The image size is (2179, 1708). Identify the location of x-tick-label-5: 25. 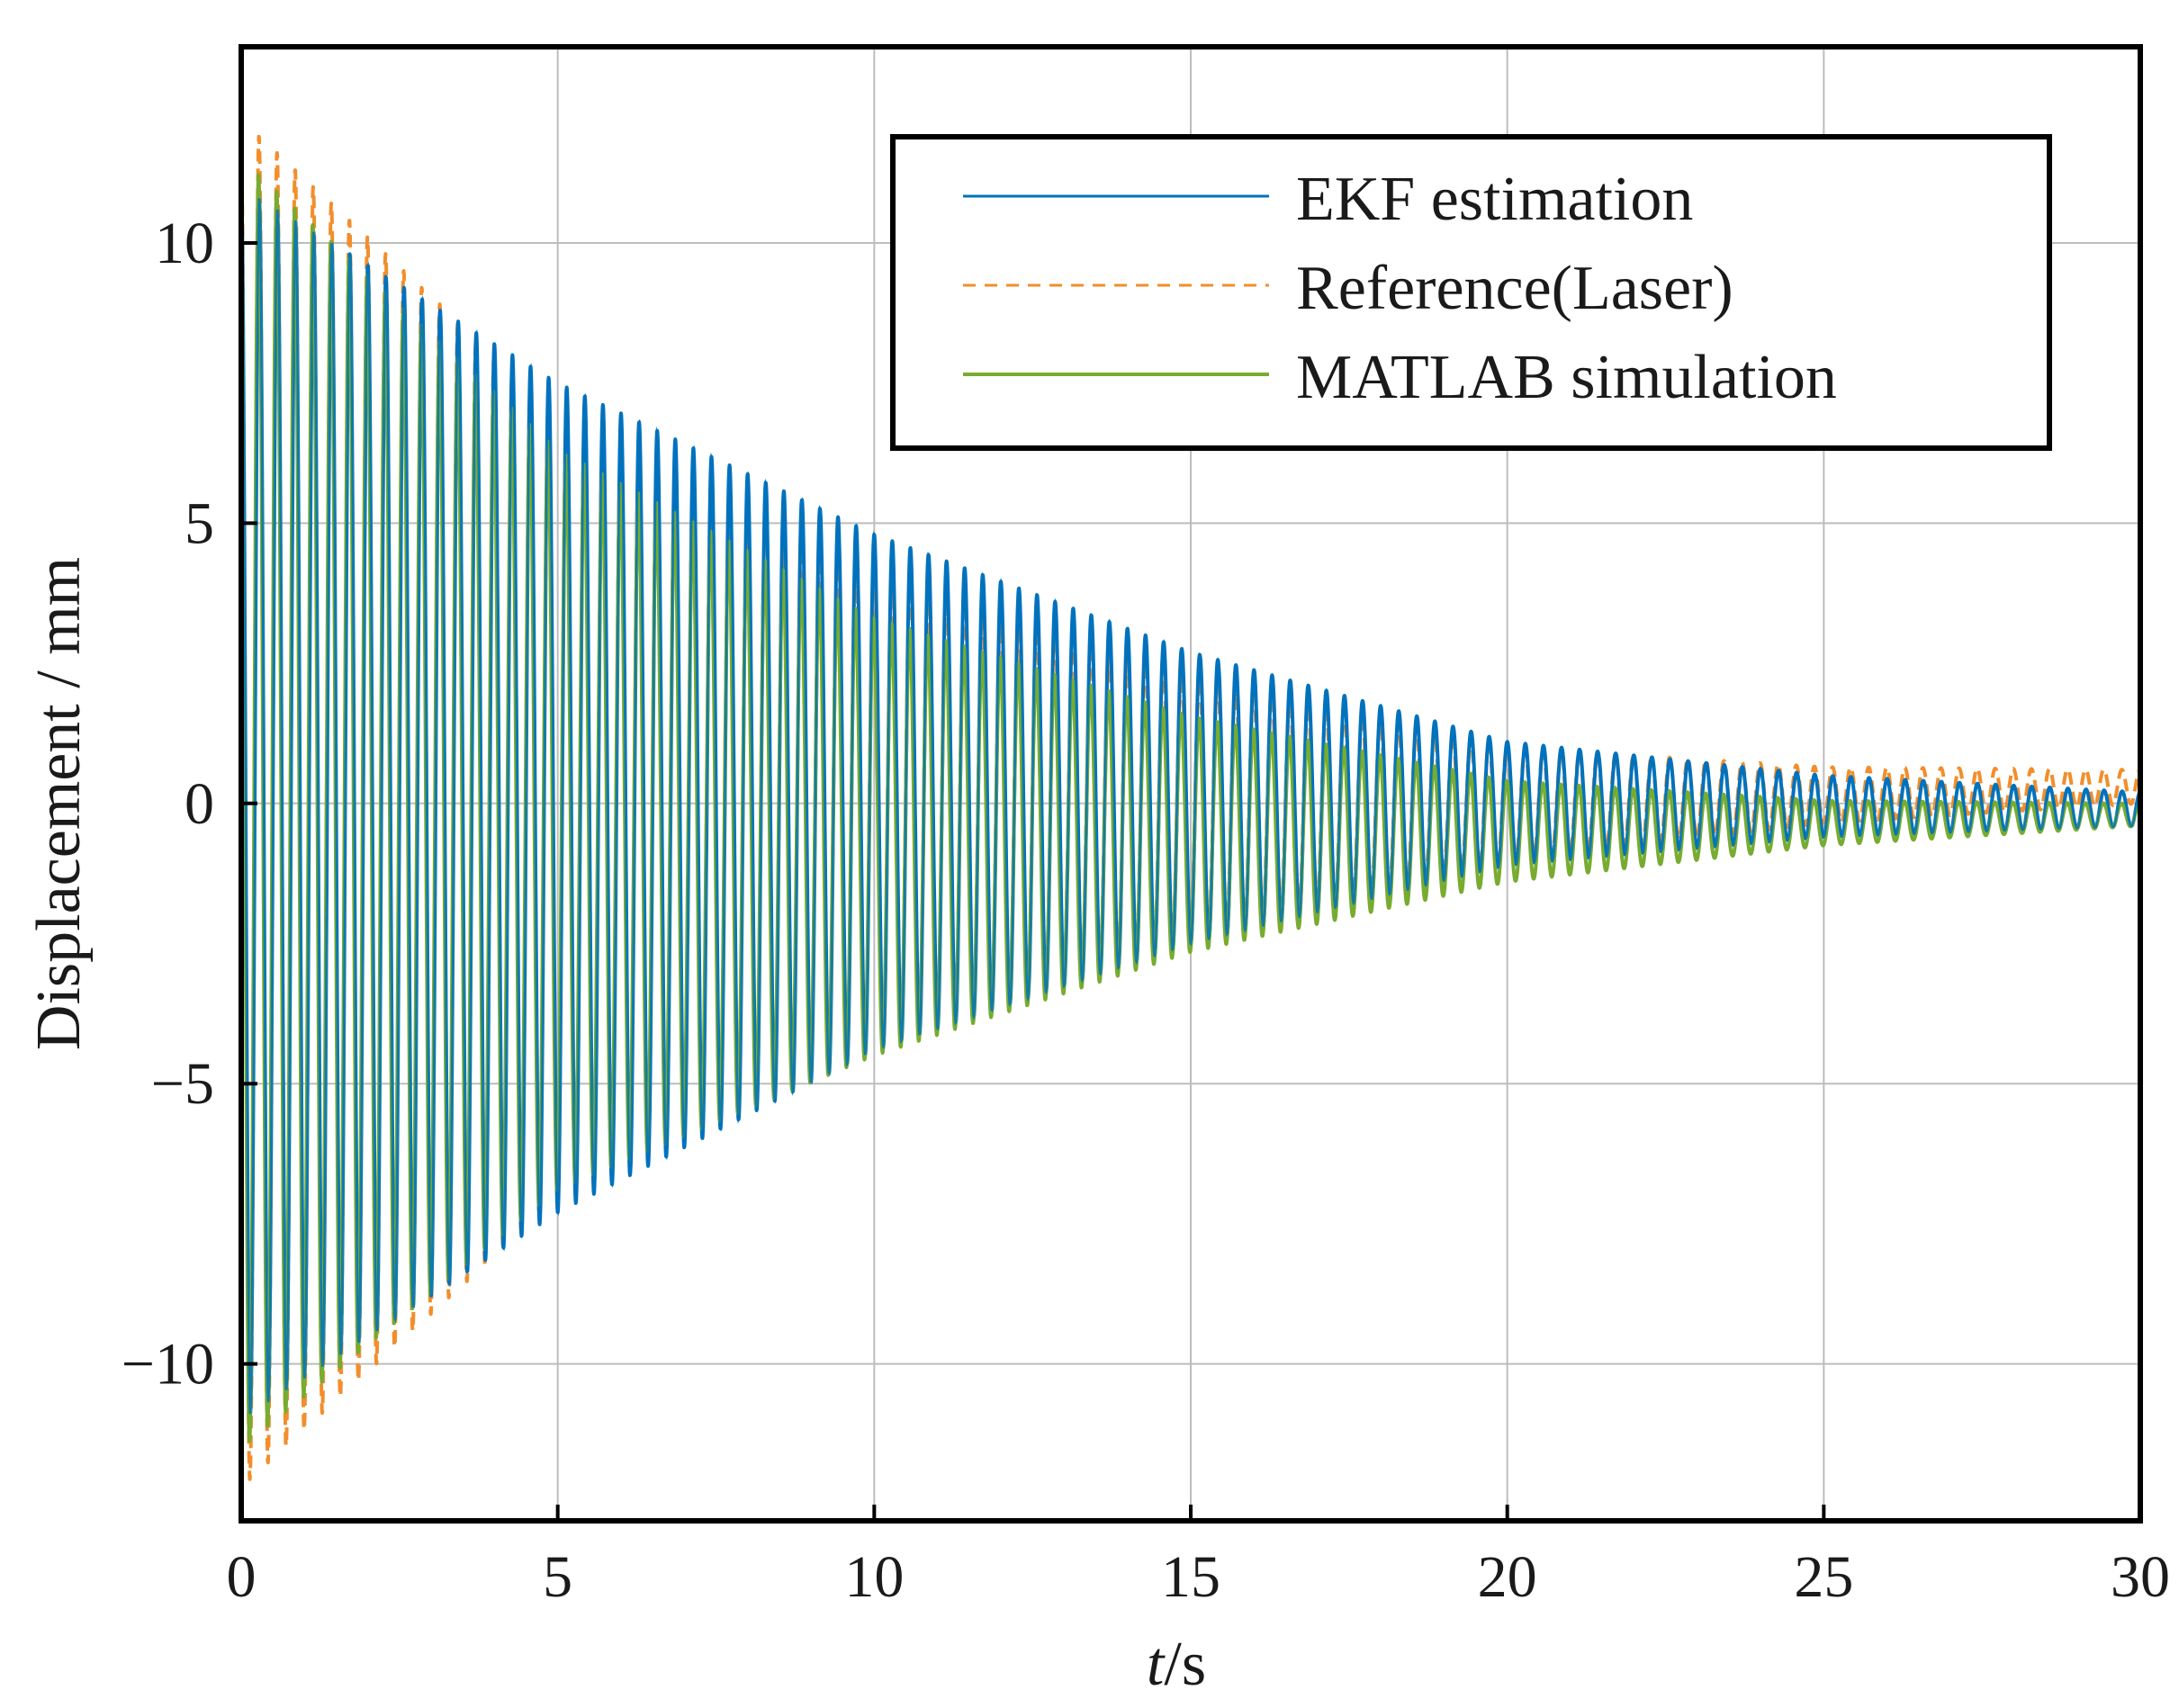
(1824, 1577).